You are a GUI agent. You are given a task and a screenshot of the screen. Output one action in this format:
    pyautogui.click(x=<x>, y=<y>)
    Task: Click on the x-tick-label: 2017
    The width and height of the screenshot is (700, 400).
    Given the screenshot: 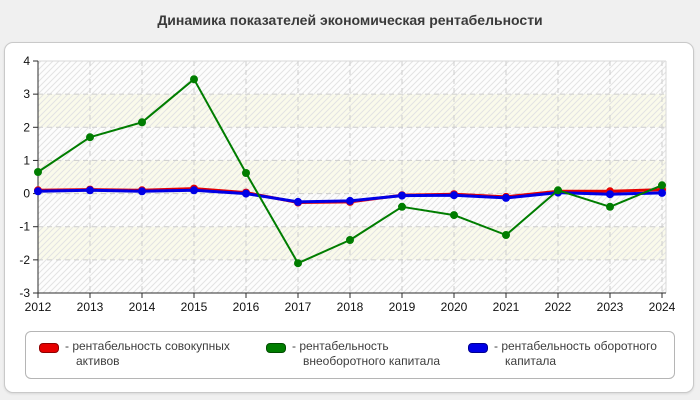 What is the action you would take?
    pyautogui.click(x=298, y=307)
    